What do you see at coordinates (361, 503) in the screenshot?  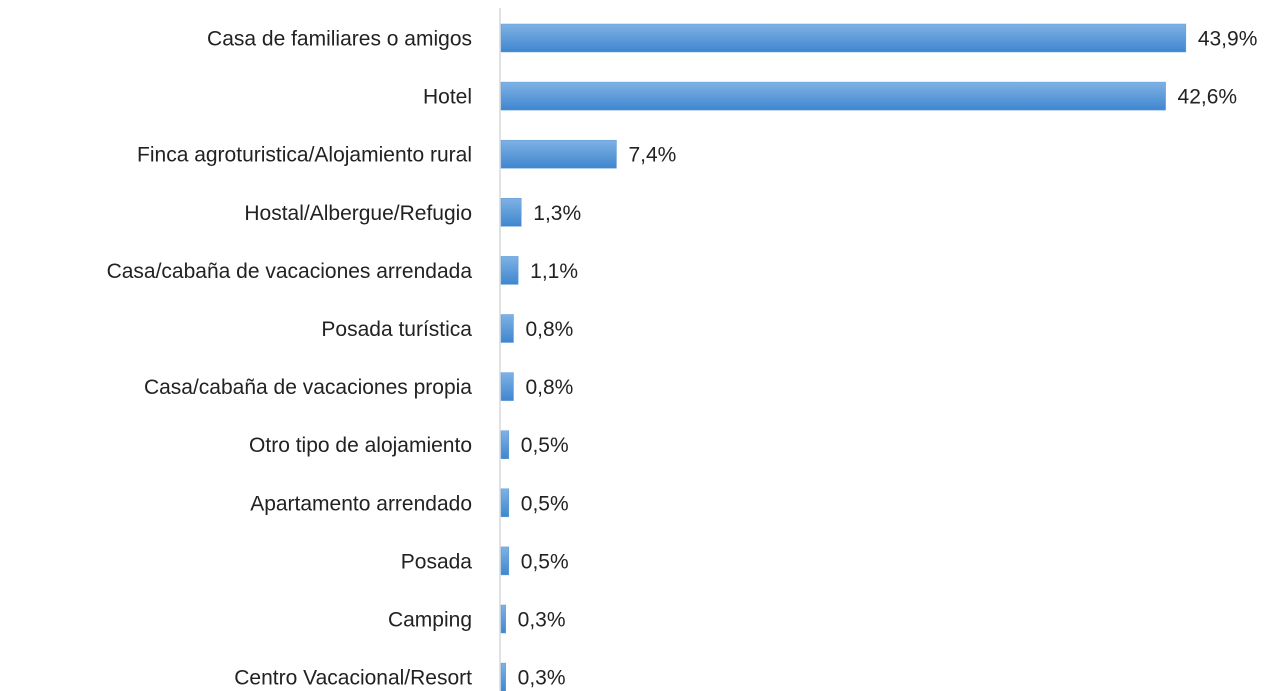 I see `category-label: Apartamento arrendado` at bounding box center [361, 503].